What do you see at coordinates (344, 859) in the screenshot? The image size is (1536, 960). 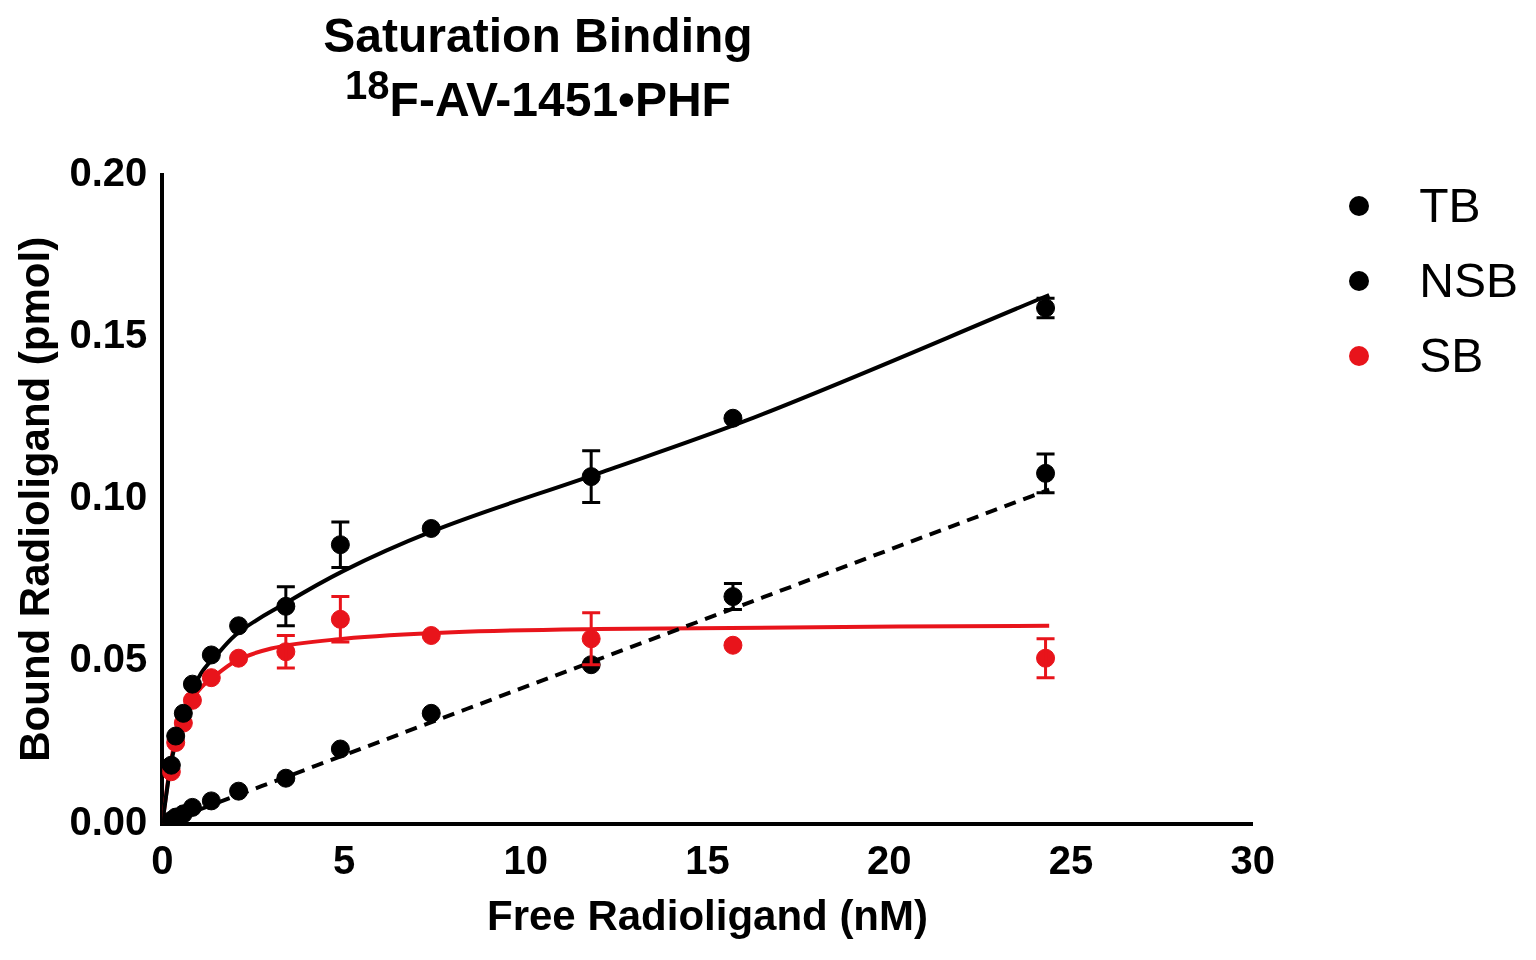 I see `x-tick-label: 5` at bounding box center [344, 859].